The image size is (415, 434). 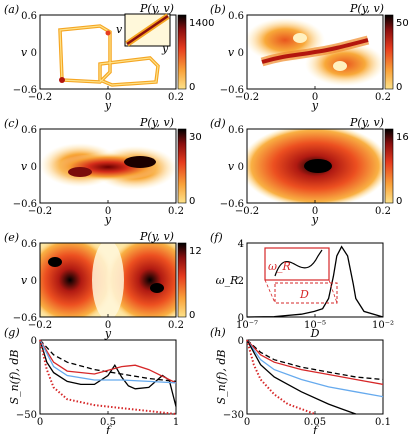 What do you see at coordinates (24, 52) in the screenshot?
I see `ylabel-a: v` at bounding box center [24, 52].